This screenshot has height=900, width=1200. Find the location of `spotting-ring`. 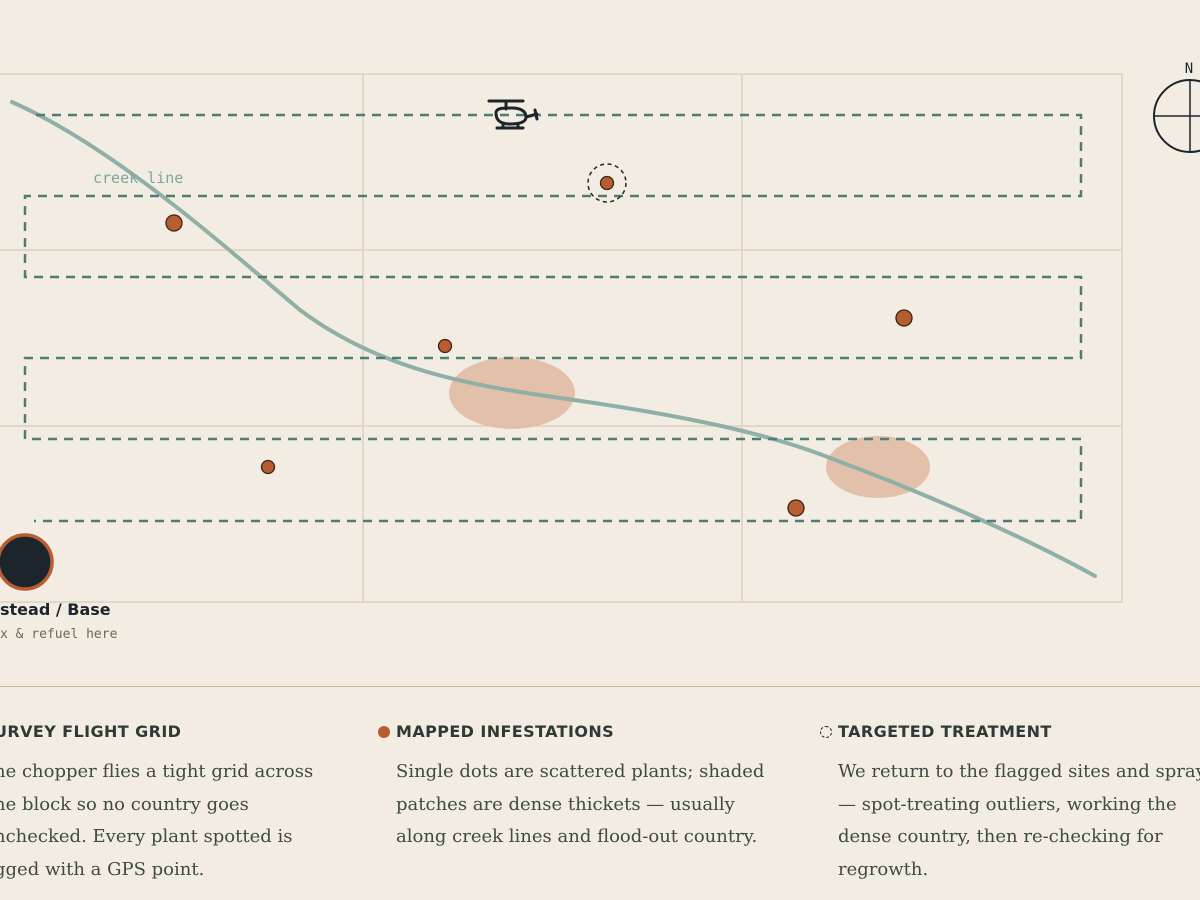

spotting-ring is located at coordinates (607, 183).